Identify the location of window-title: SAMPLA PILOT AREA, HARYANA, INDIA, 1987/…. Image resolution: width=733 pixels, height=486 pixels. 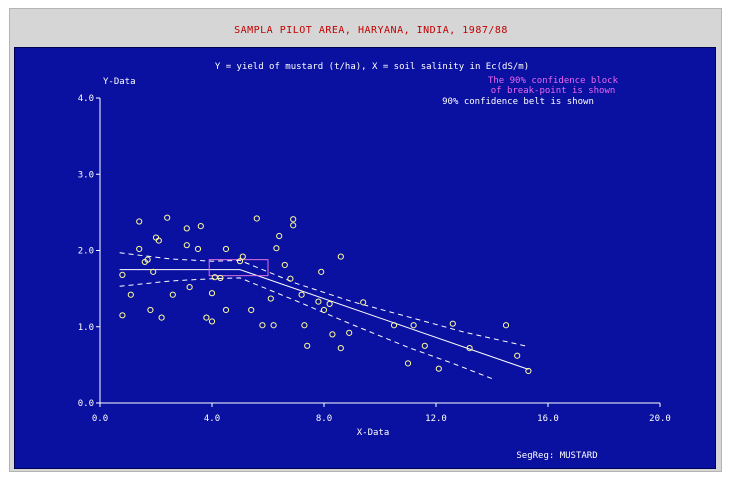
(371, 30).